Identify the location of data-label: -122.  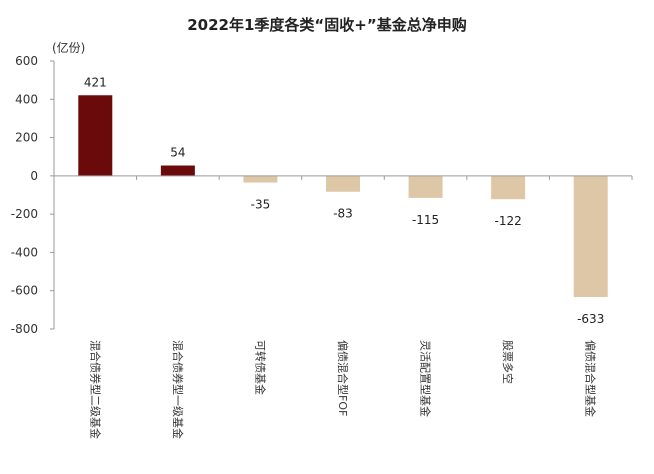
(508, 221).